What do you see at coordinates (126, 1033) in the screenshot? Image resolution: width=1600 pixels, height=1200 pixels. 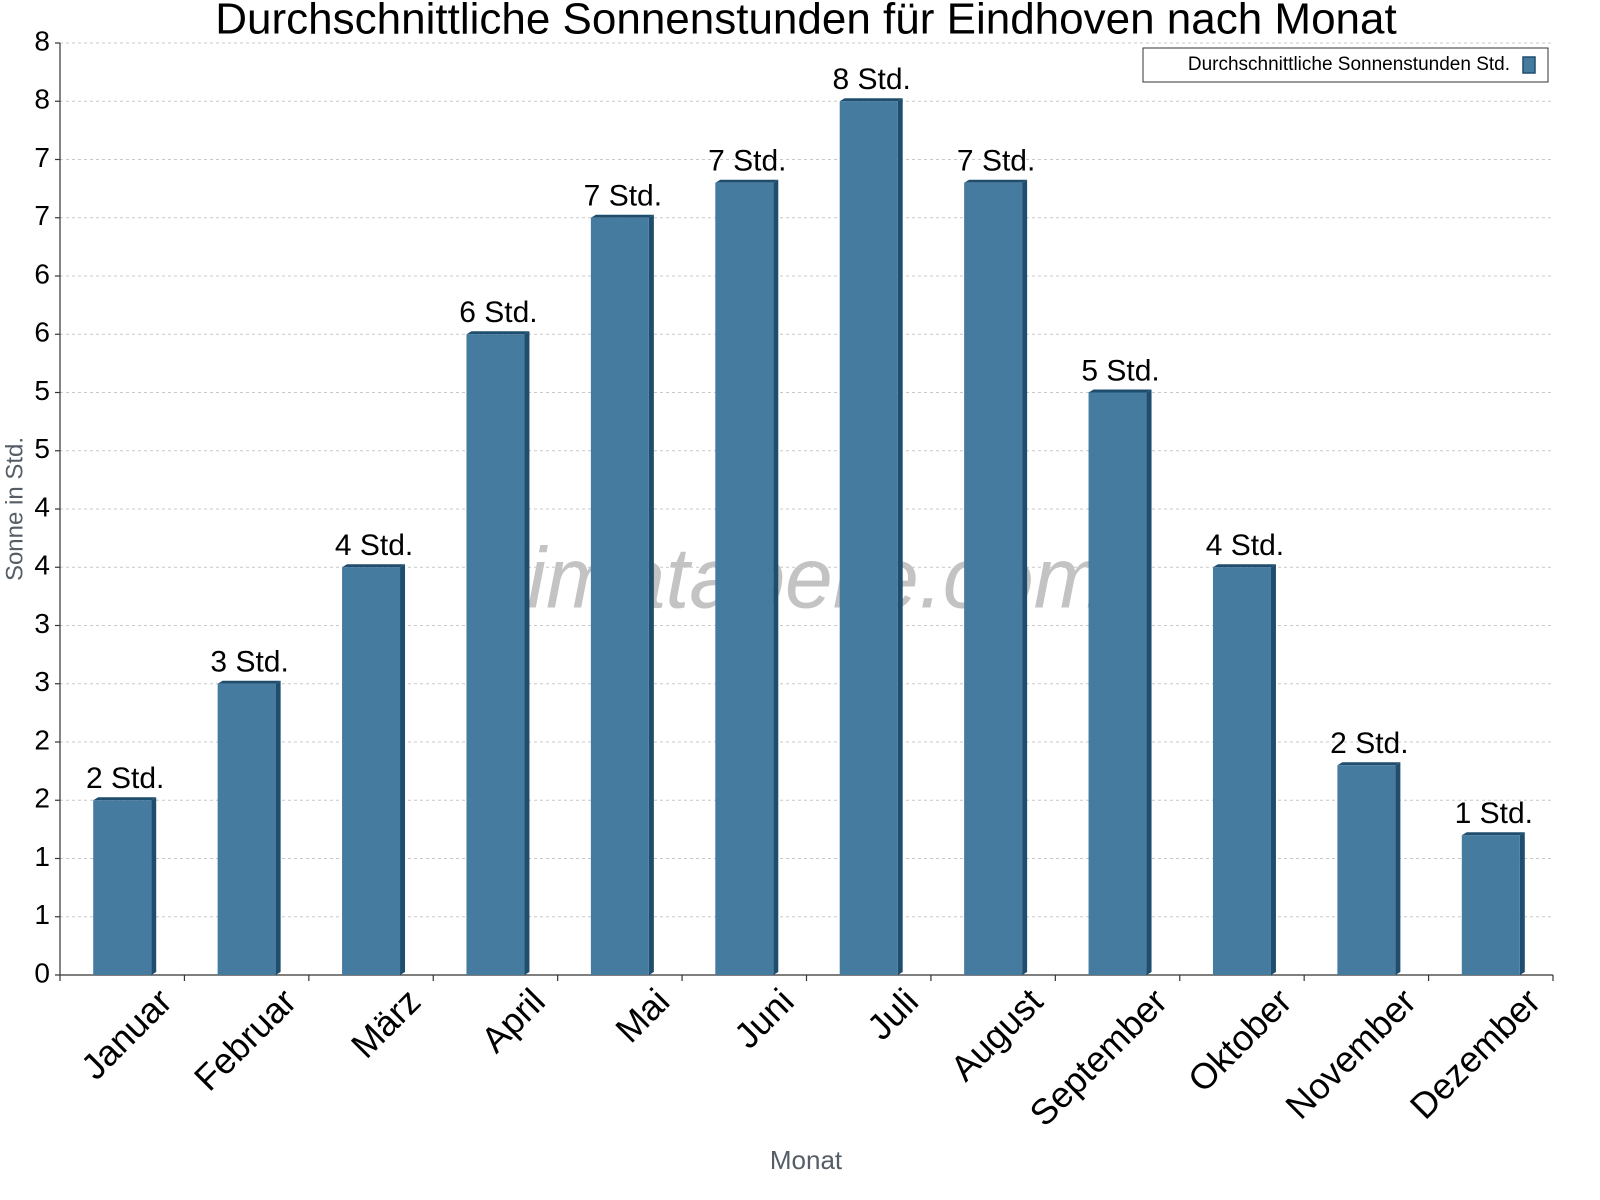 I see `x-tick-label: Januar` at bounding box center [126, 1033].